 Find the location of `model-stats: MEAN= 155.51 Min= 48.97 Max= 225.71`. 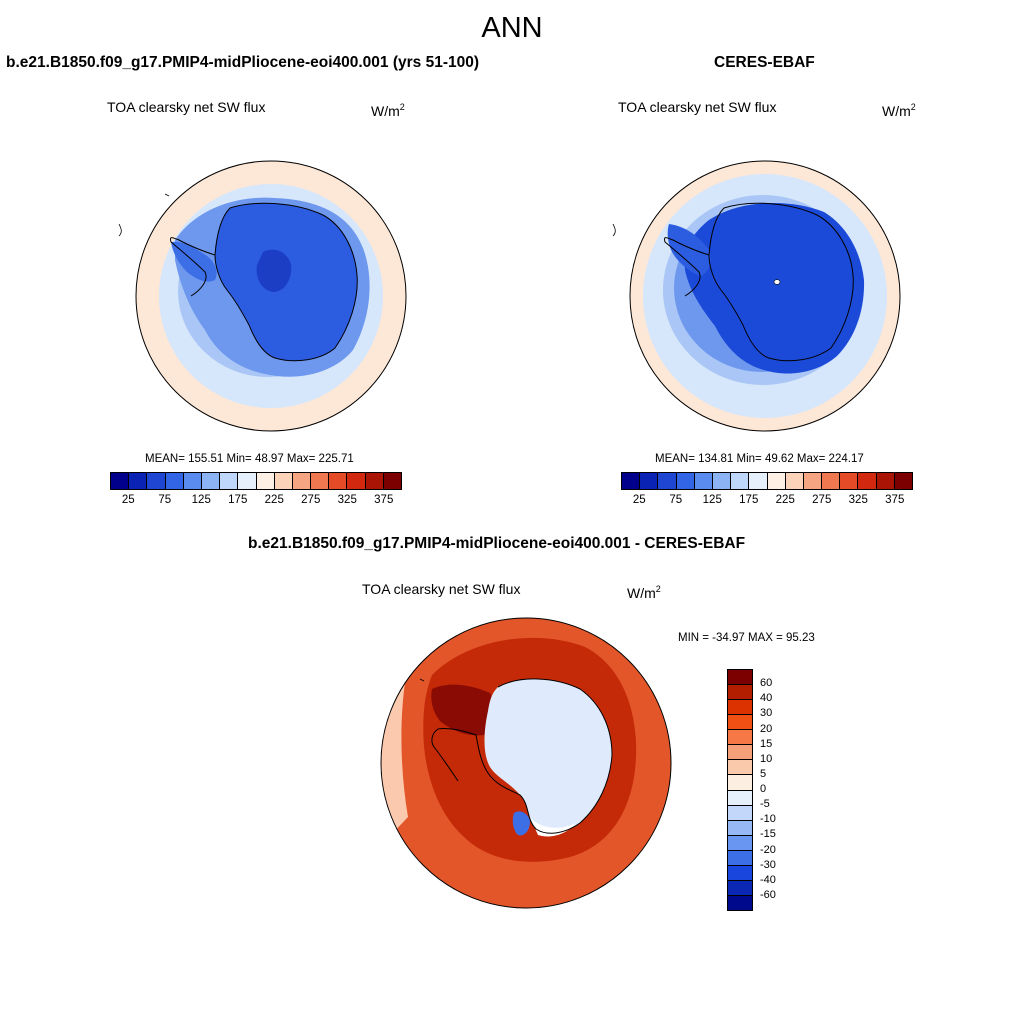

model-stats: MEAN= 155.51 Min= 48.97 Max= 225.71 is located at coordinates (249, 459).